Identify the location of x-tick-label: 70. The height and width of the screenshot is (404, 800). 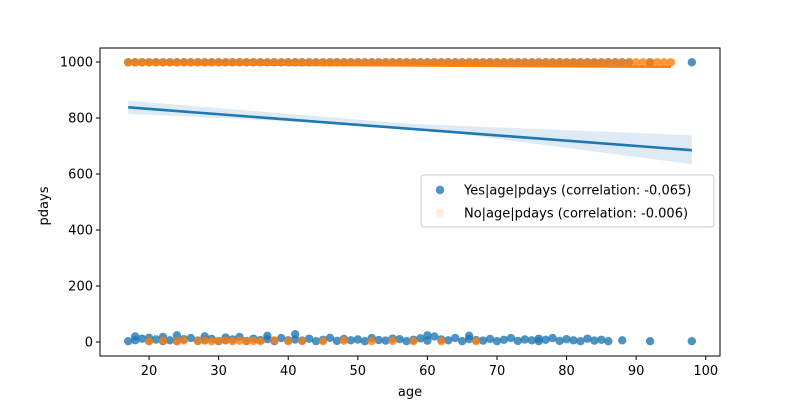
(497, 371).